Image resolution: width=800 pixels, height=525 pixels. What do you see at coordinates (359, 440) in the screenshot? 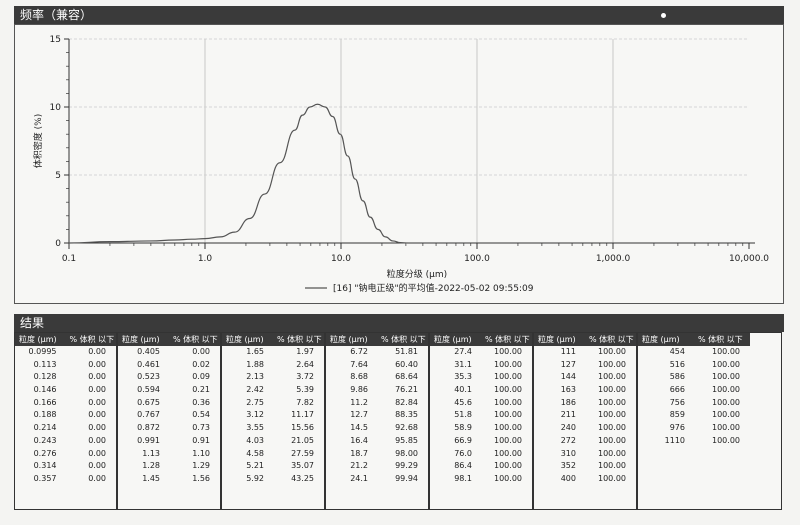
I see `size-cell: 16.4` at bounding box center [359, 440].